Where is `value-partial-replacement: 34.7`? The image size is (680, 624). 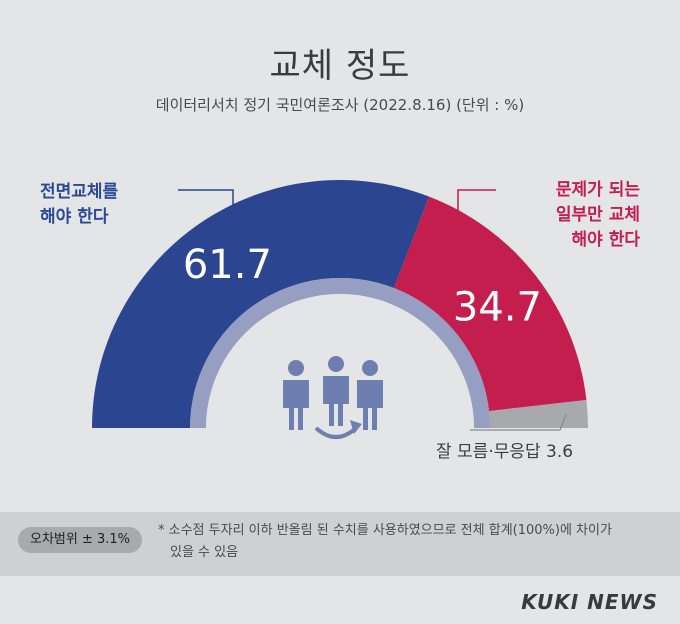
value-partial-replacement: 34.7 is located at coordinates (497, 307).